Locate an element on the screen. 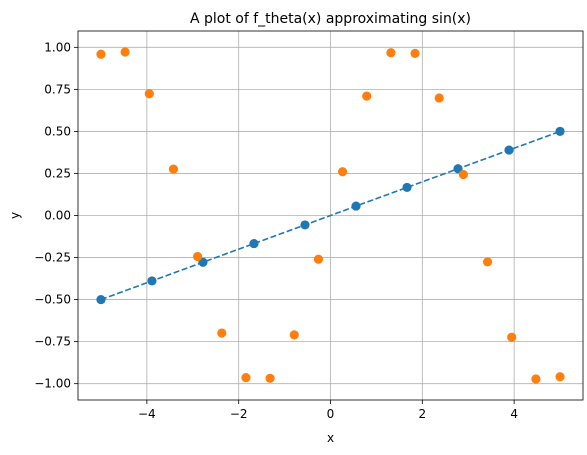  y-axis-label: y is located at coordinates (15, 215).